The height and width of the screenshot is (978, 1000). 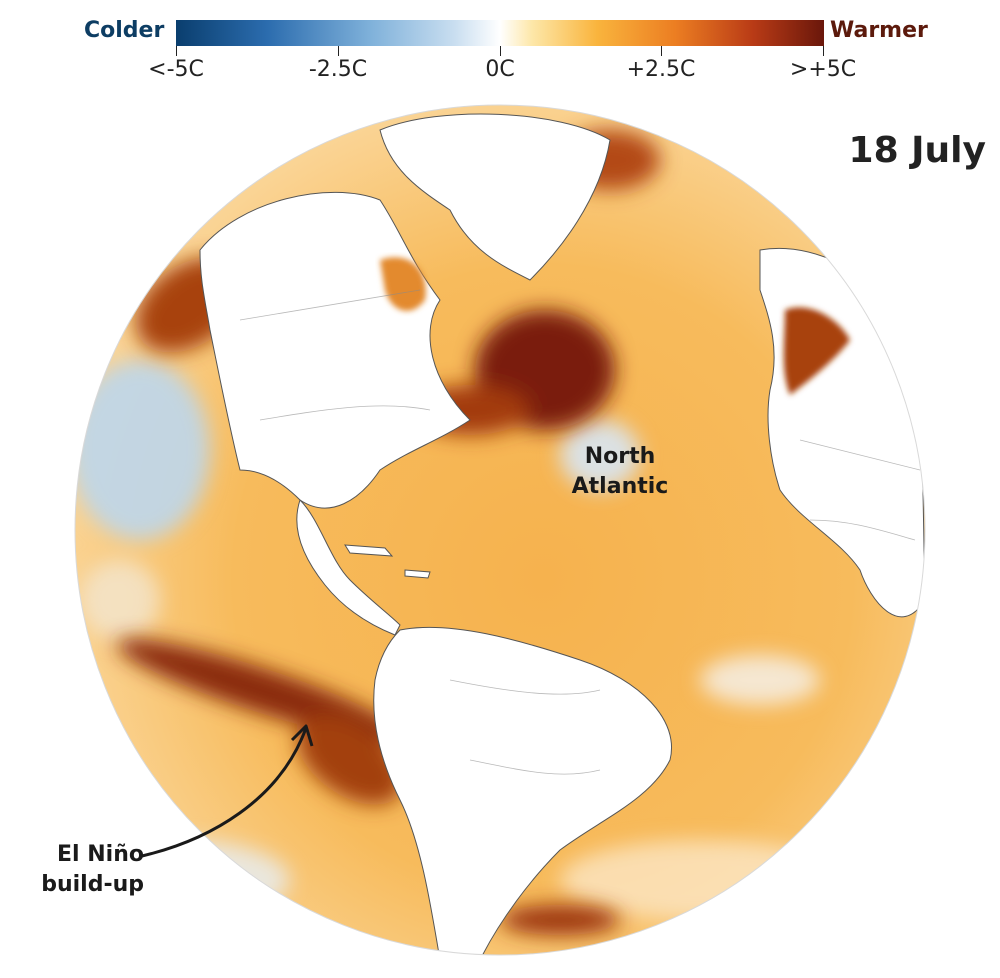 I want to click on el-nino-line1: El Niño, so click(x=100, y=854).